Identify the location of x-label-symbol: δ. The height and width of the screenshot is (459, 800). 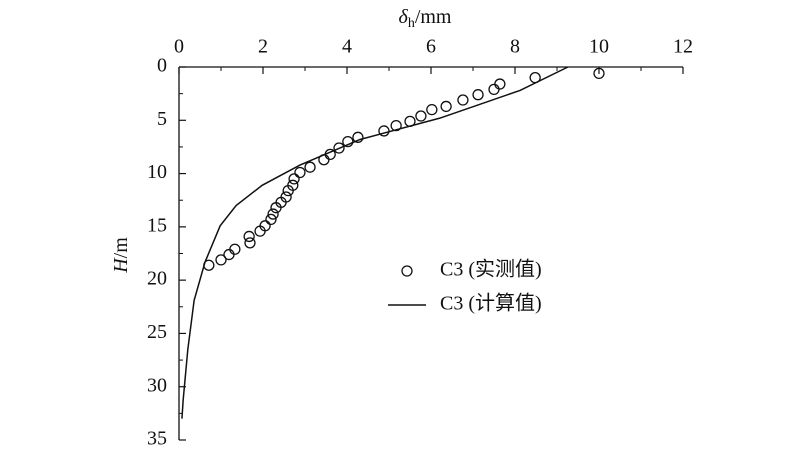
(404, 17).